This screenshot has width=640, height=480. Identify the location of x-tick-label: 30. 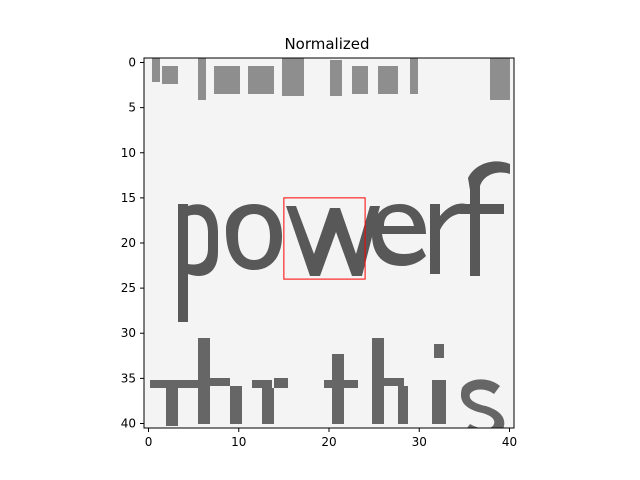
(419, 442).